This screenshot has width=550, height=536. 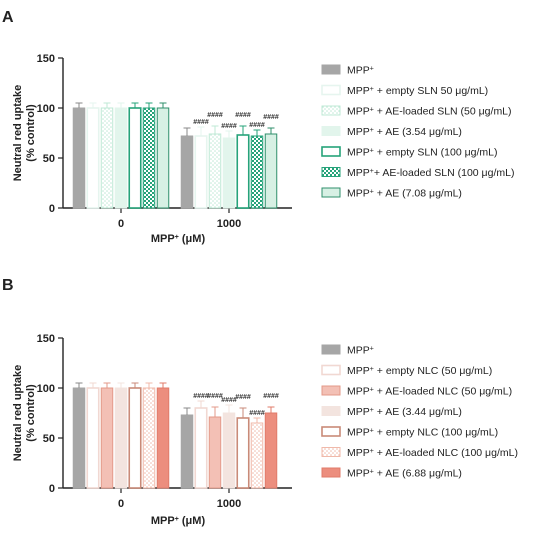 What do you see at coordinates (404, 194) in the screenshot?
I see `legend-label: MPP+ + AE (7.08 μg/mL)` at bounding box center [404, 194].